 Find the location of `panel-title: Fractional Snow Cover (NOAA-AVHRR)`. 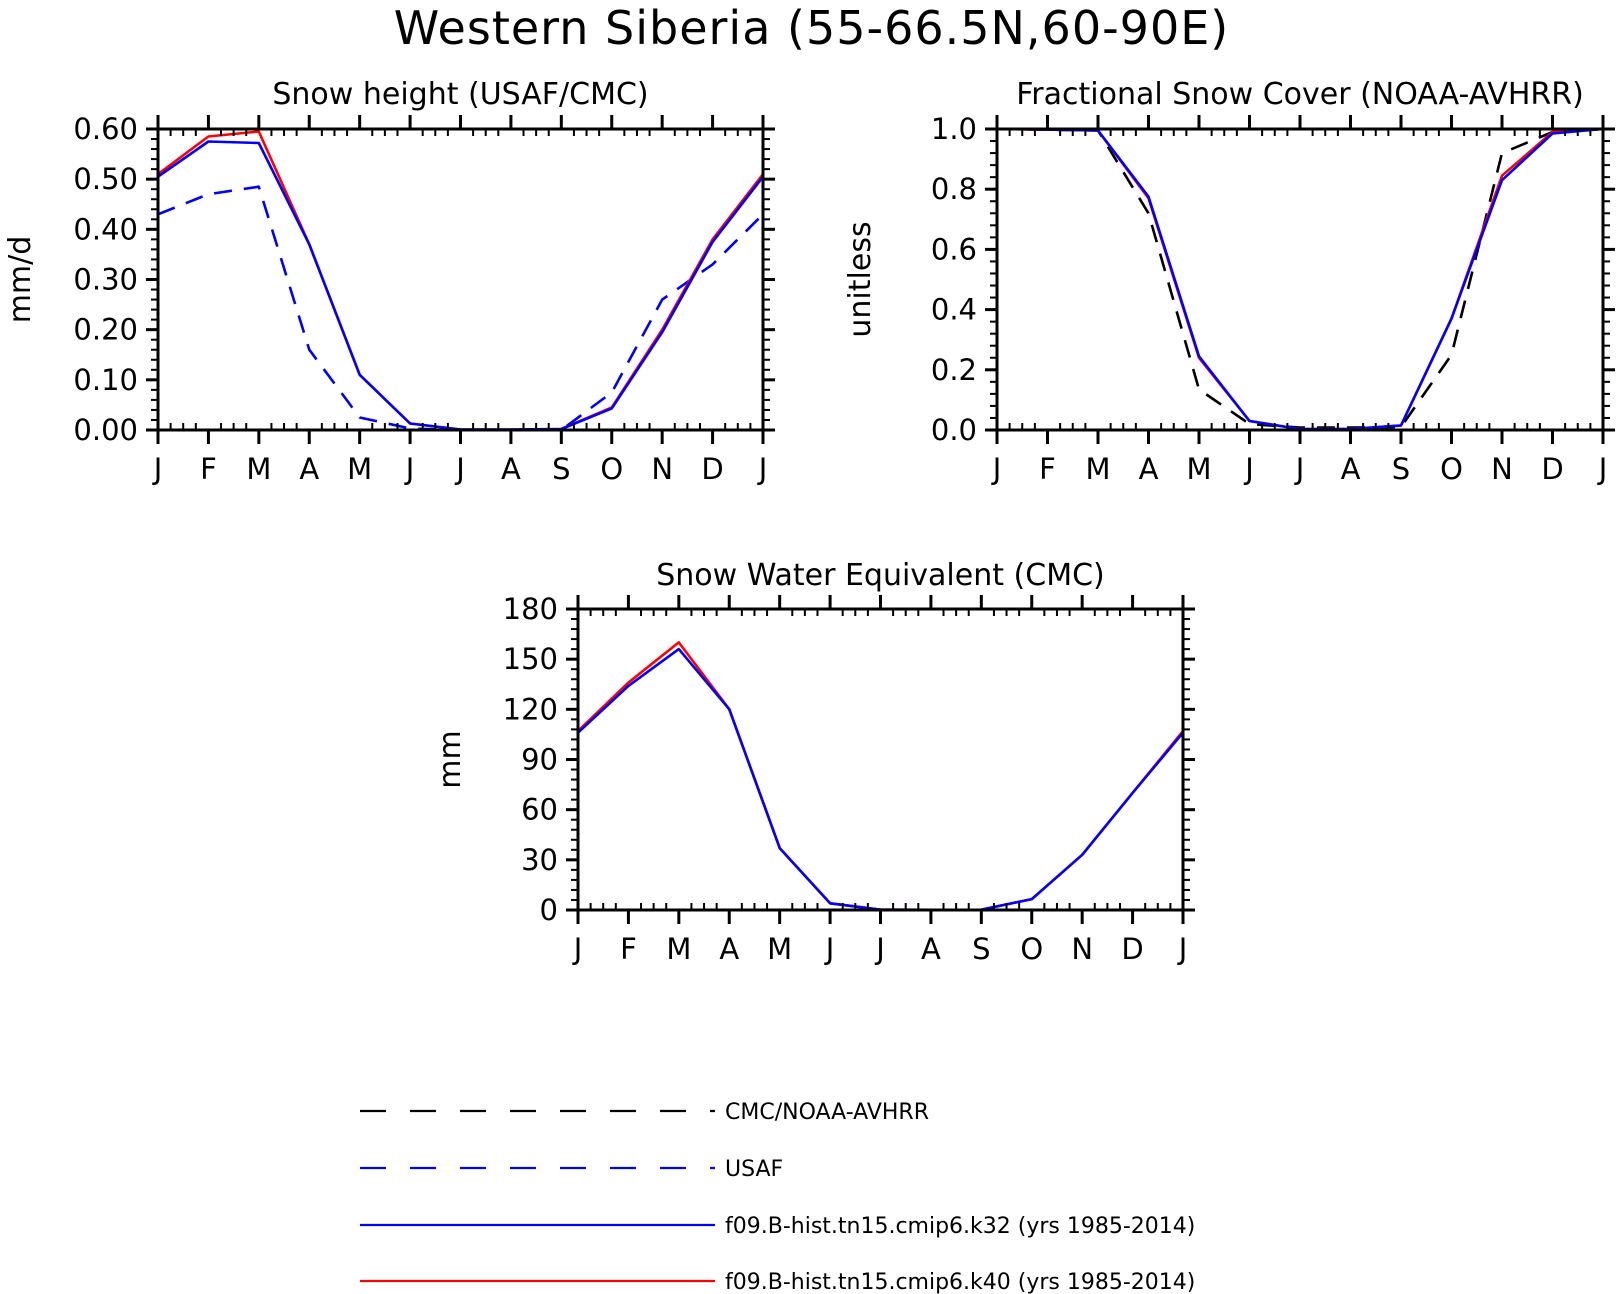

panel-title: Fractional Snow Cover (NOAA-AVHRR) is located at coordinates (1300, 94).